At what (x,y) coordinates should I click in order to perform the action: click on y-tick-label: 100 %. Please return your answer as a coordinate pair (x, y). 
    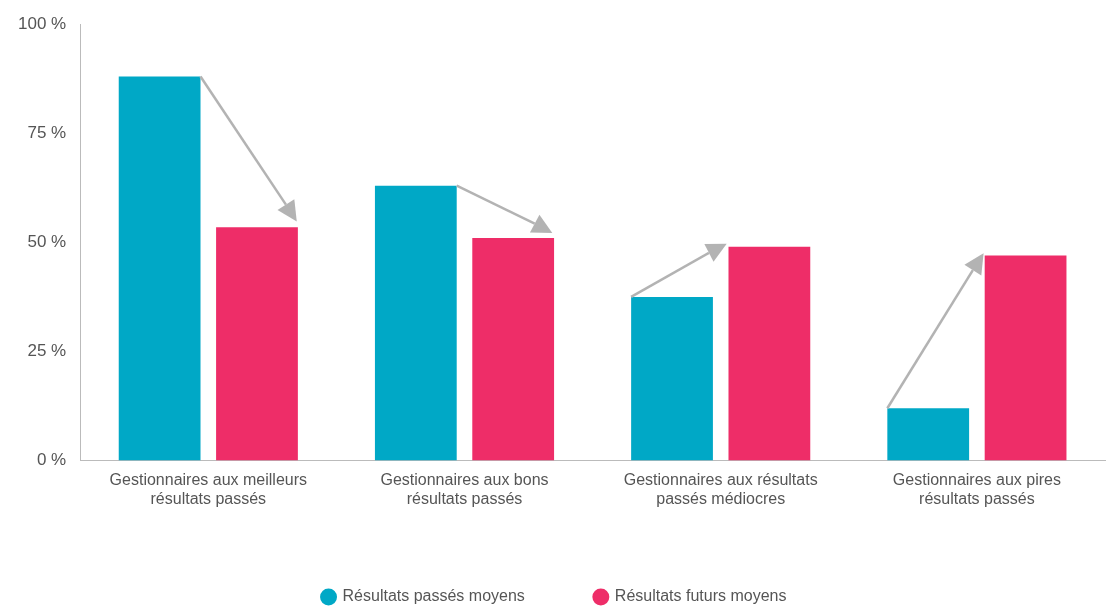
    Looking at the image, I should click on (42, 23).